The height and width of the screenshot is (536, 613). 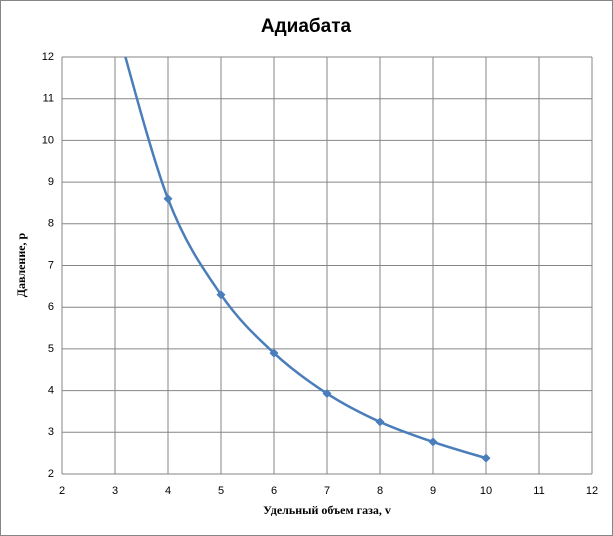 I want to click on y-tick-label: 8, so click(x=51, y=224).